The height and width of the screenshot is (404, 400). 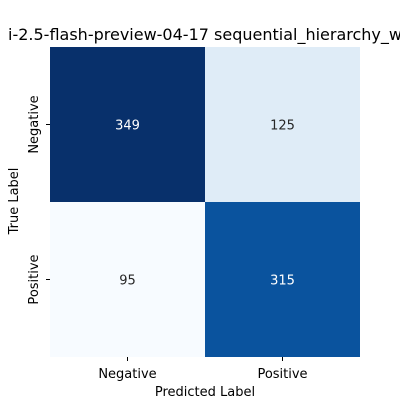 What do you see at coordinates (205, 392) in the screenshot?
I see `x-axis-label: Predicted Label` at bounding box center [205, 392].